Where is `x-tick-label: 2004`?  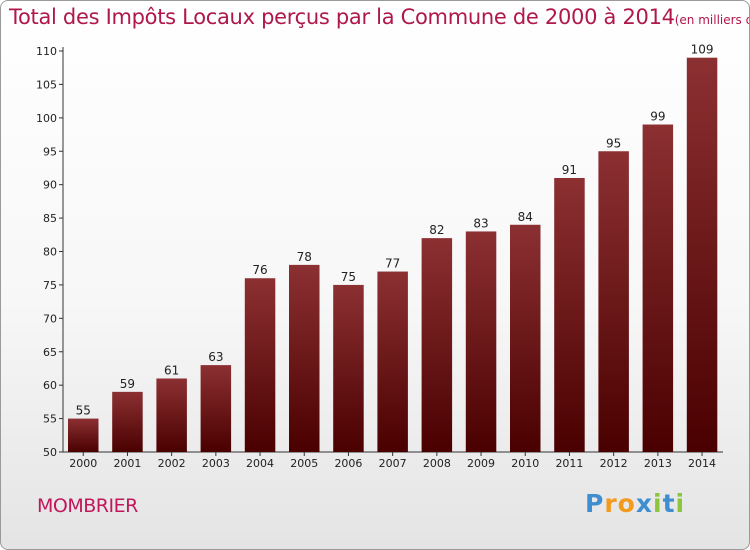 x-tick-label: 2004 is located at coordinates (260, 463).